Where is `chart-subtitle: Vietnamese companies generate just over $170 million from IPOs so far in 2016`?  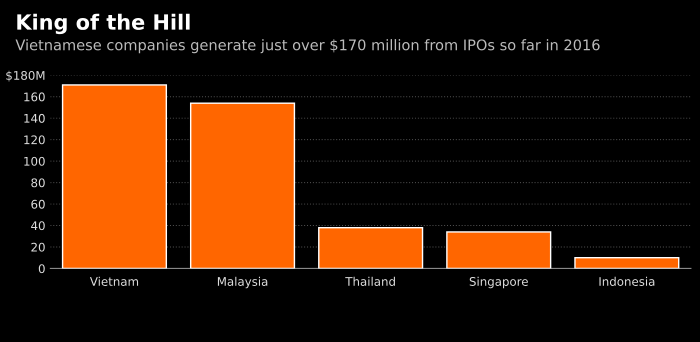
chart-subtitle: Vietnamese companies generate just over $170 million from IPOs so far in 2016 is located at coordinates (308, 46).